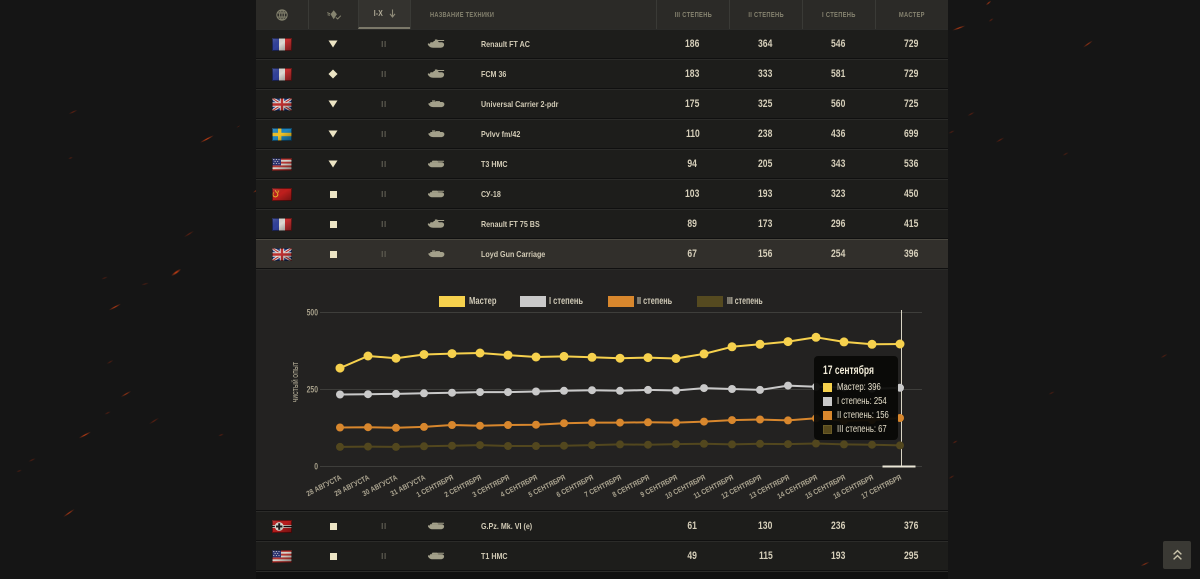 The height and width of the screenshot is (579, 1200). What do you see at coordinates (313, 312) in the screenshot?
I see `svg-text: 500` at bounding box center [313, 312].